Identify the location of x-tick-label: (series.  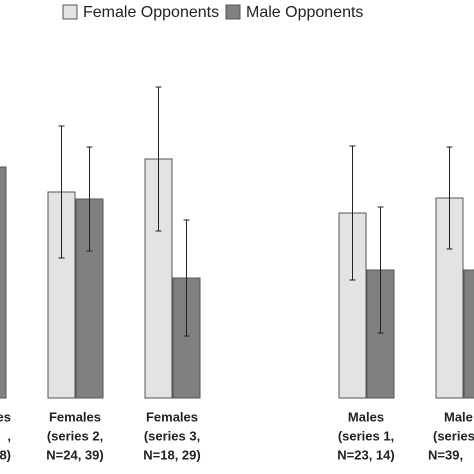
(453, 435).